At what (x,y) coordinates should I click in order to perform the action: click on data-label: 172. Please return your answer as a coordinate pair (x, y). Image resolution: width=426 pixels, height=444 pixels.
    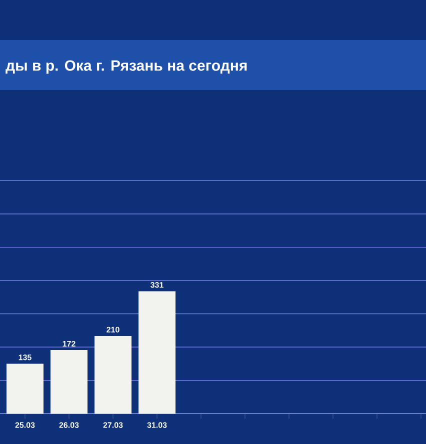
    Looking at the image, I should click on (69, 343).